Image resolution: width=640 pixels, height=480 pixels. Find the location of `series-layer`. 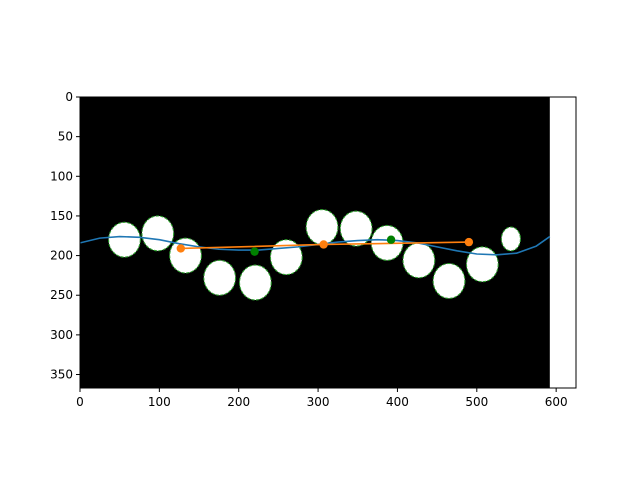

series-layer is located at coordinates (315, 245).